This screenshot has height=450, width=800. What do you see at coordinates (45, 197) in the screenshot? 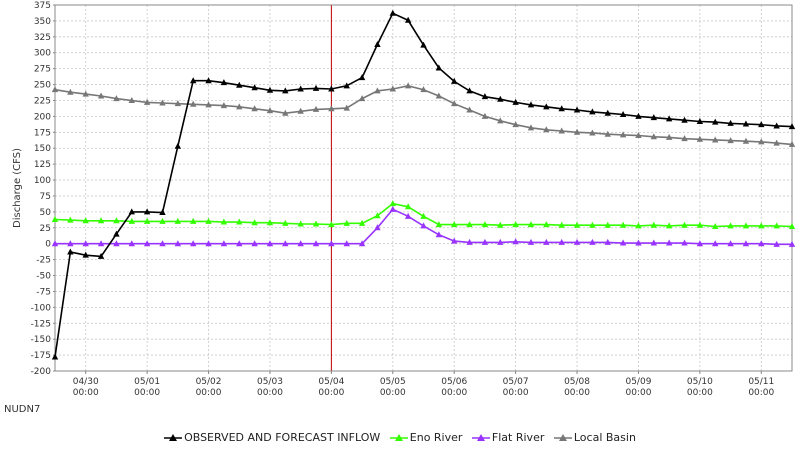
I see `y-tick-label: 75` at bounding box center [45, 197].